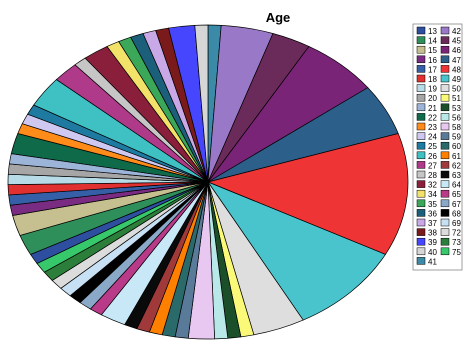 The image size is (464, 342). Describe the element at coordinates (432, 41) in the screenshot. I see `legend-label-14: 14` at that location.